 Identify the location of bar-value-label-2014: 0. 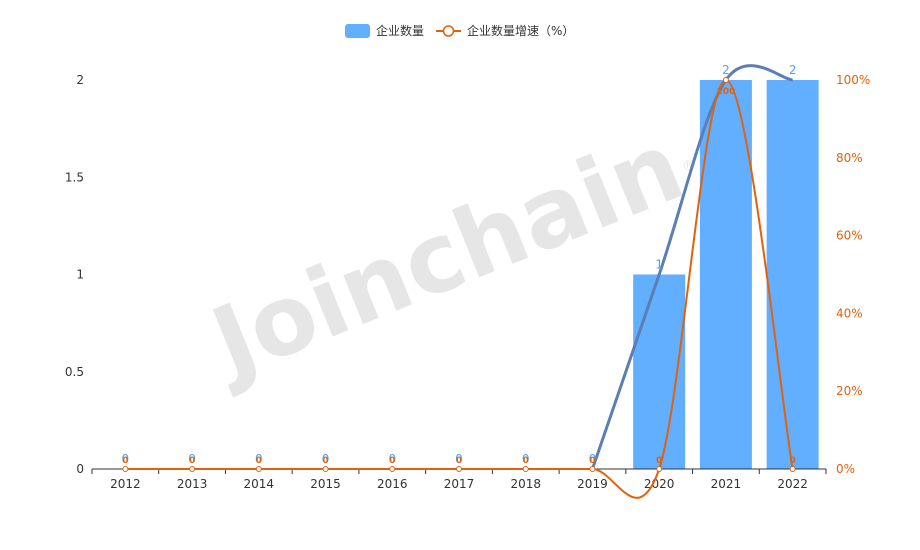
(259, 459).